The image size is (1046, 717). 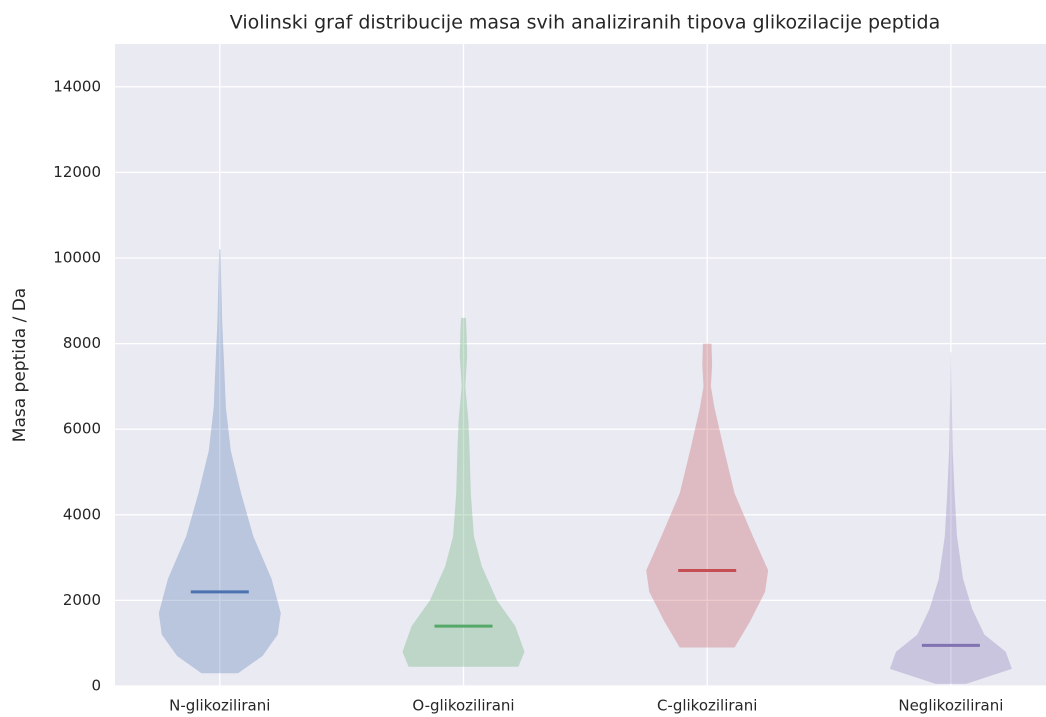 I want to click on x-tick-label: Neglikozilirani, so click(x=950, y=706).